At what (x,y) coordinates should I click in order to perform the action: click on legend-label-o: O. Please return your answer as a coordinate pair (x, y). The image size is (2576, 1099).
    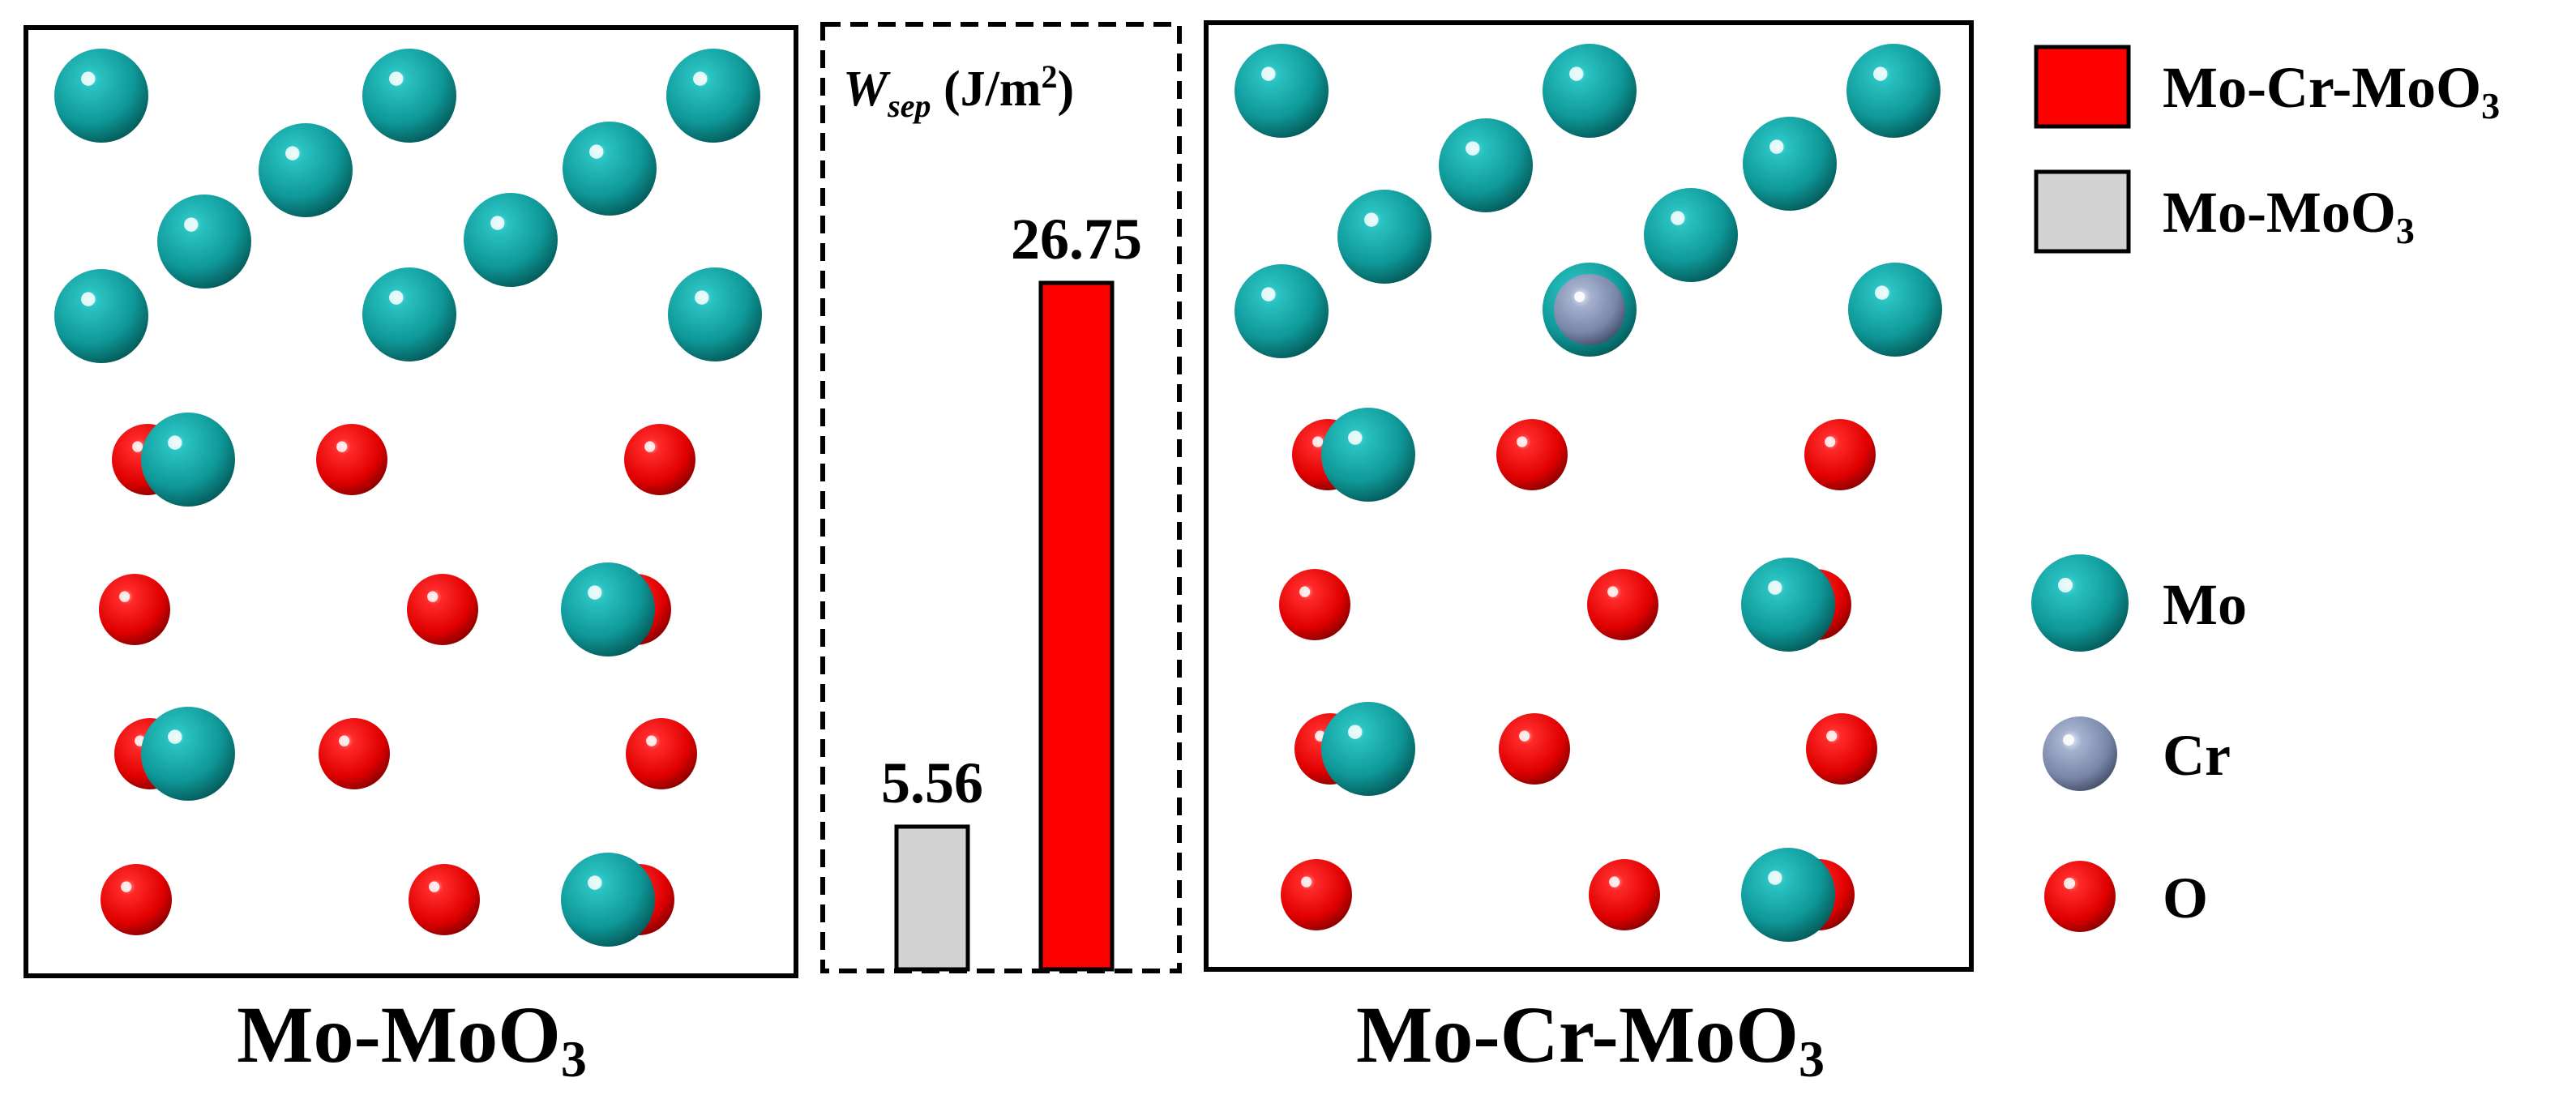
    Looking at the image, I should click on (2185, 898).